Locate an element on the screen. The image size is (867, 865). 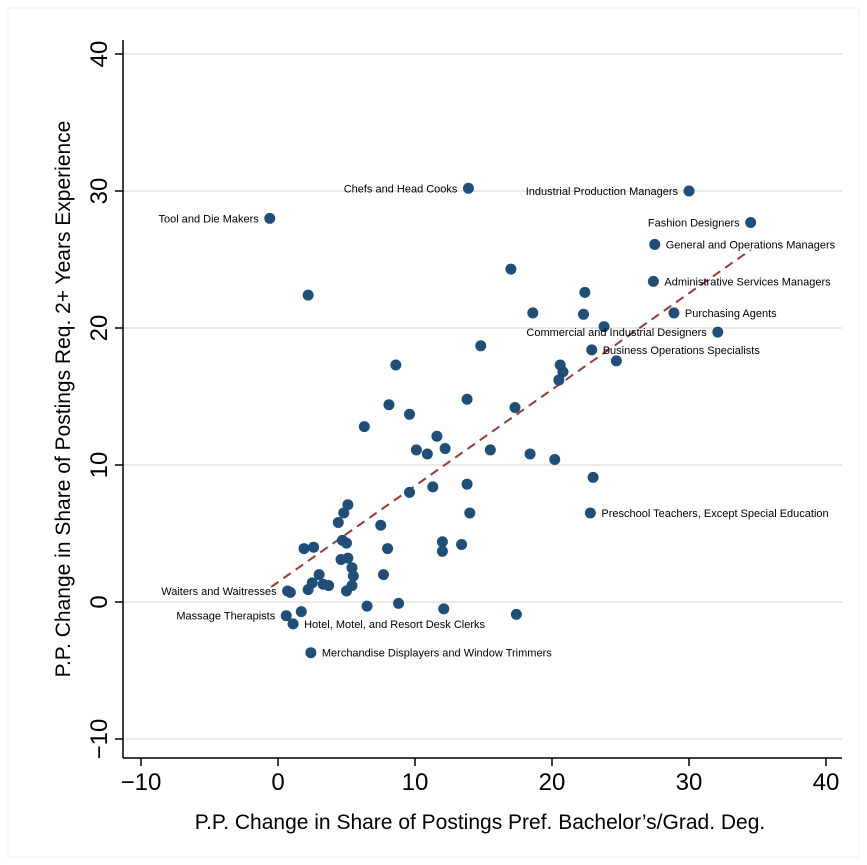
point-label: Purchasing Agents is located at coordinates (731, 314).